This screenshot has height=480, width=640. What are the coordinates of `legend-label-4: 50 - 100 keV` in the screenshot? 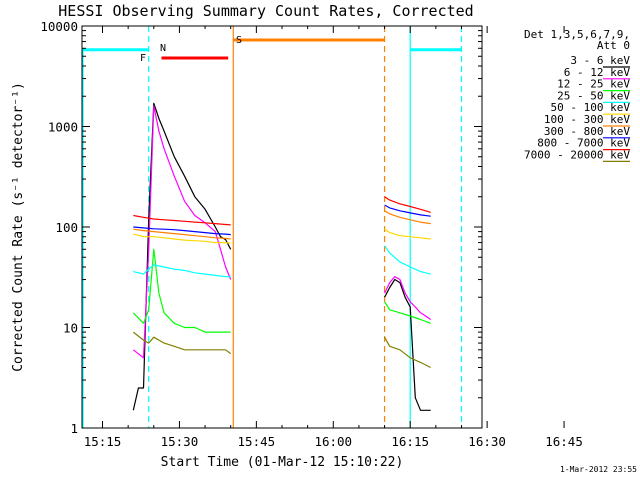 It's located at (591, 107).